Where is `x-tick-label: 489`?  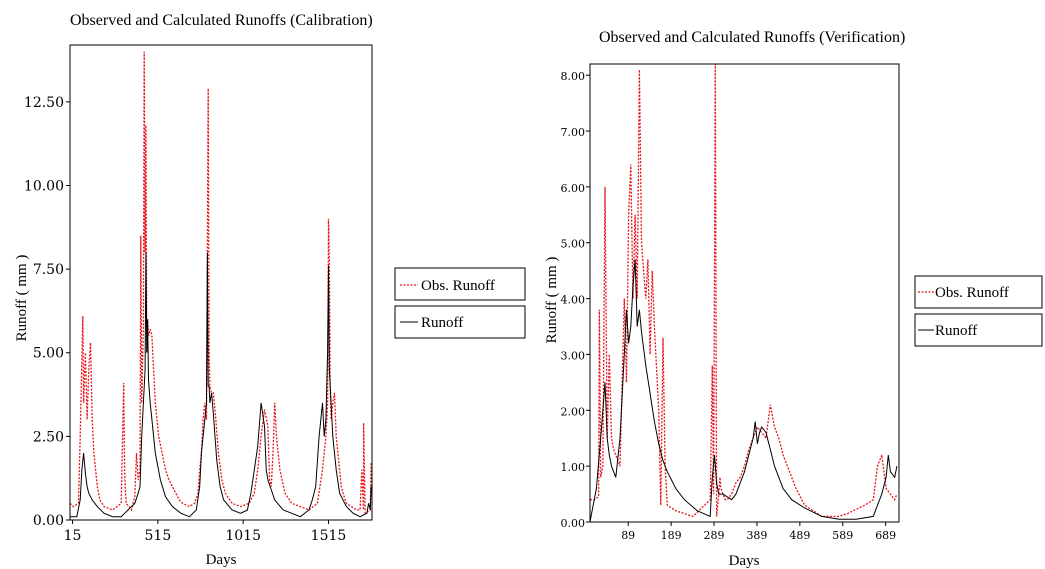 x-tick-label: 489 is located at coordinates (799, 535).